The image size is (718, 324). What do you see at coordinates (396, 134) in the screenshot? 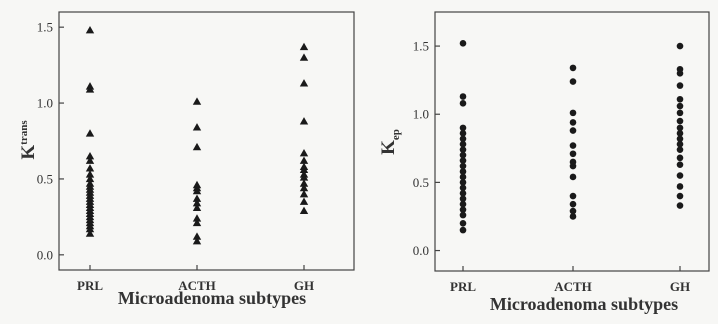
I see `y-axis-title-subscript: ep` at bounding box center [396, 134].